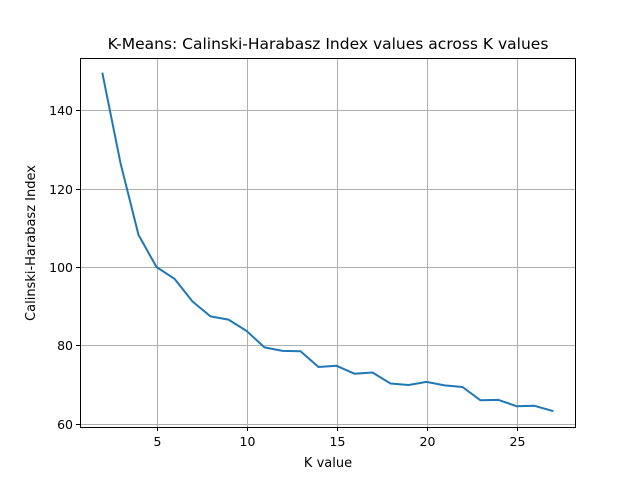  Describe the element at coordinates (61, 189) in the screenshot. I see `y-tick-label: 120` at that location.